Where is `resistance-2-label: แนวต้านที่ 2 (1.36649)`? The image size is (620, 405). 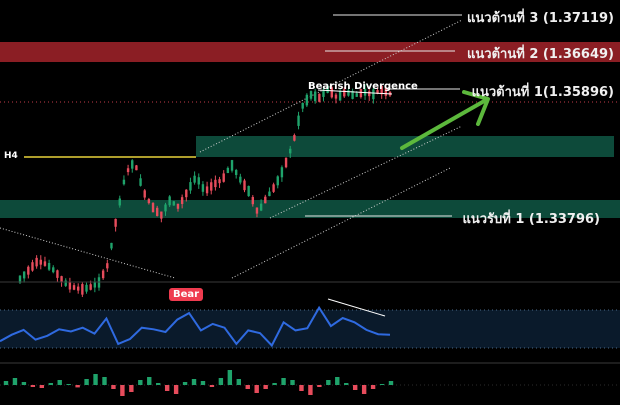
resistance-2-label: แนวต้านที่ 2 (1.36649) is located at coordinates (540, 54).